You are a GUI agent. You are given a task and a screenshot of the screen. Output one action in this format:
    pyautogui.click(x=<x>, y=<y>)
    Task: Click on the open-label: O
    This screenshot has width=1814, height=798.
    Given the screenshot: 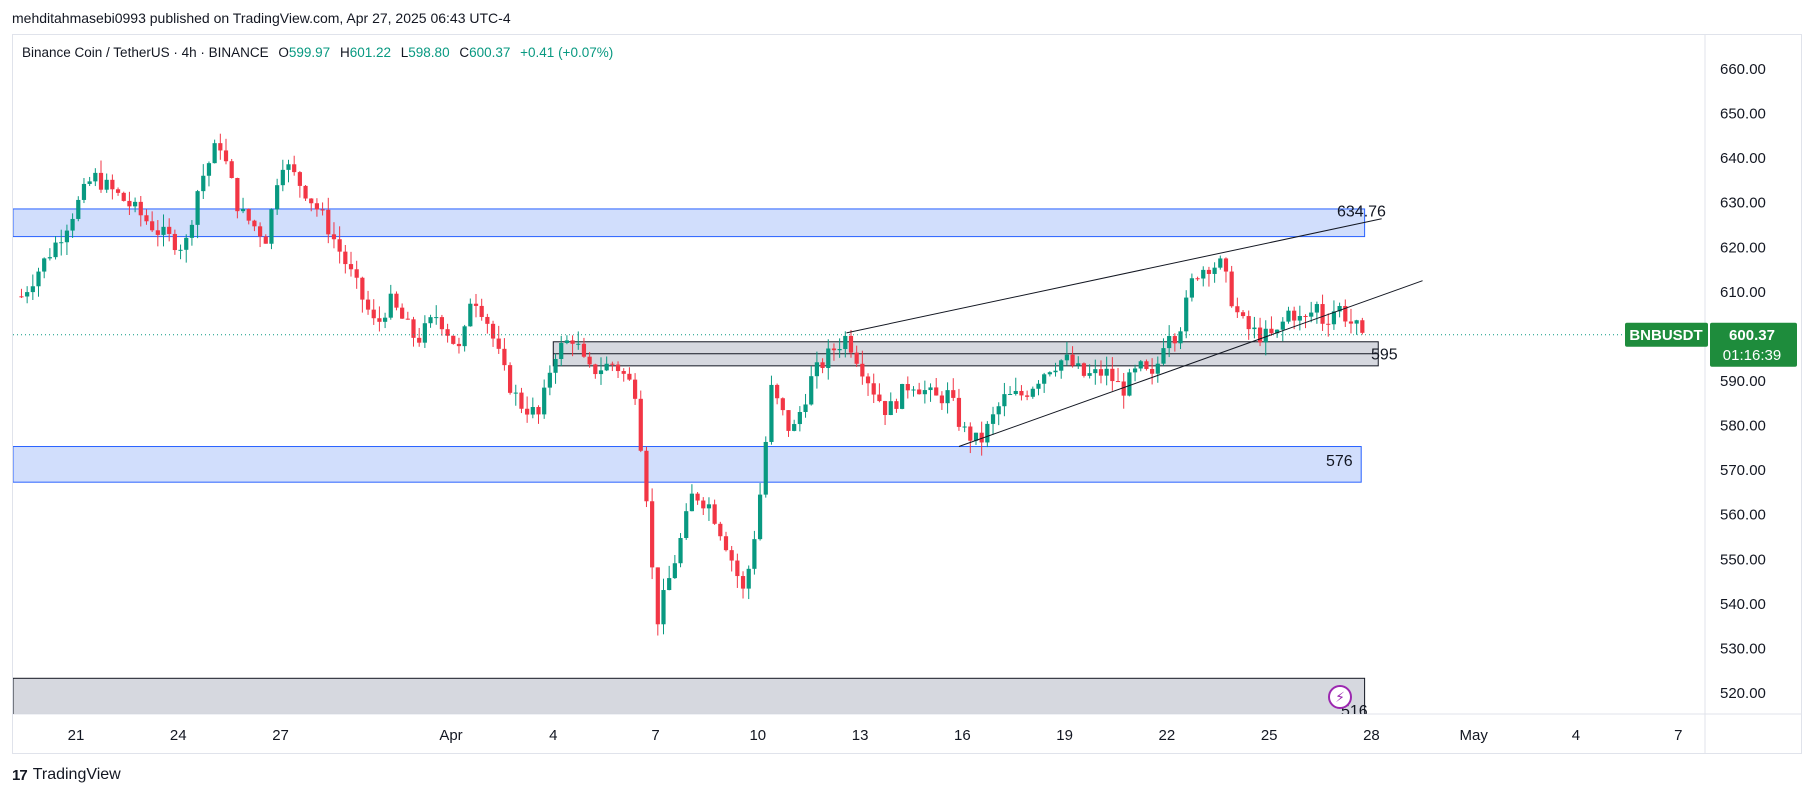 What is the action you would take?
    pyautogui.click(x=283, y=52)
    